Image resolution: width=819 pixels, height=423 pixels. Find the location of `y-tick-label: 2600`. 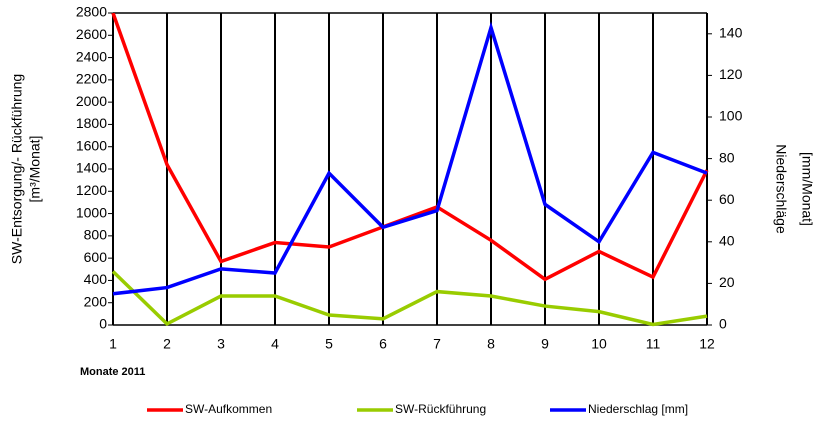

y-tick-label: 2600 is located at coordinates (91, 34).